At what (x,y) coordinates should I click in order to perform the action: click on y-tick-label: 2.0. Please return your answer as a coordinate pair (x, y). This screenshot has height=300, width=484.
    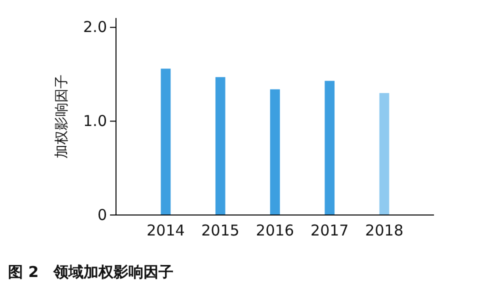
    Looking at the image, I should click on (95, 27).